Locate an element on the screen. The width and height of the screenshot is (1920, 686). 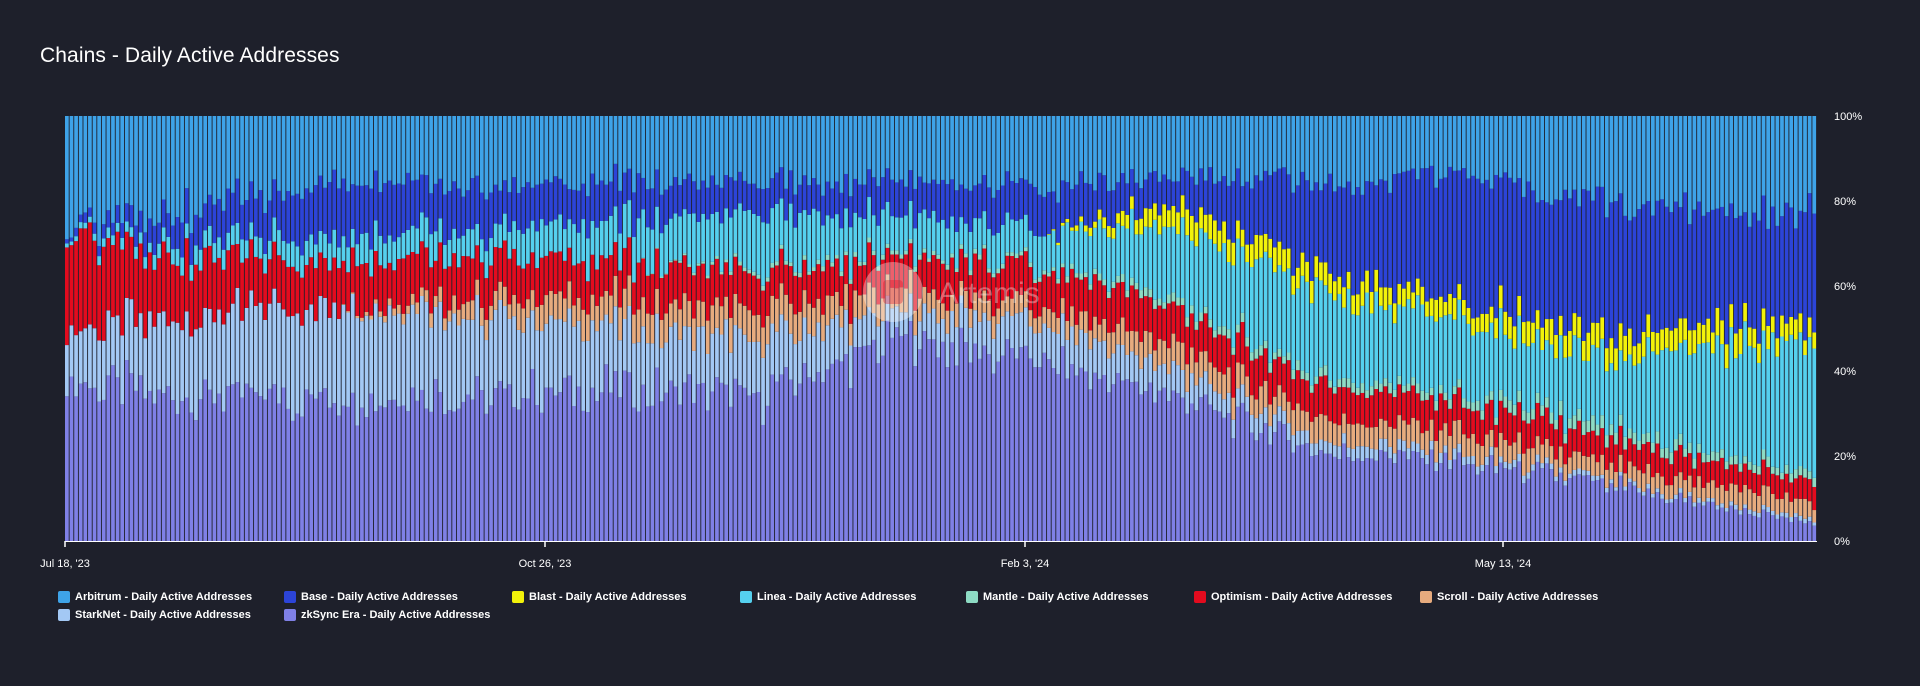
legend-item: Linea - Daily Active Addresses is located at coordinates (828, 597).